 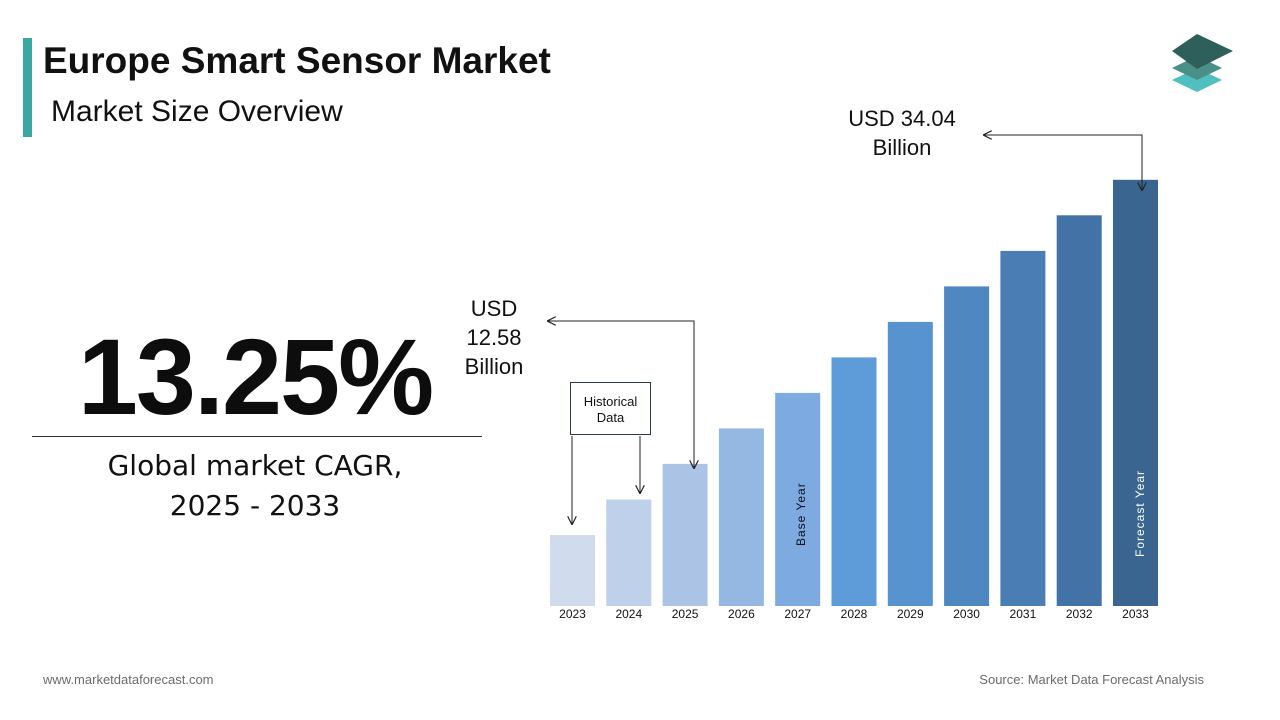 I want to click on cagr-label-line2: 2025 - 2033, so click(x=255, y=505).